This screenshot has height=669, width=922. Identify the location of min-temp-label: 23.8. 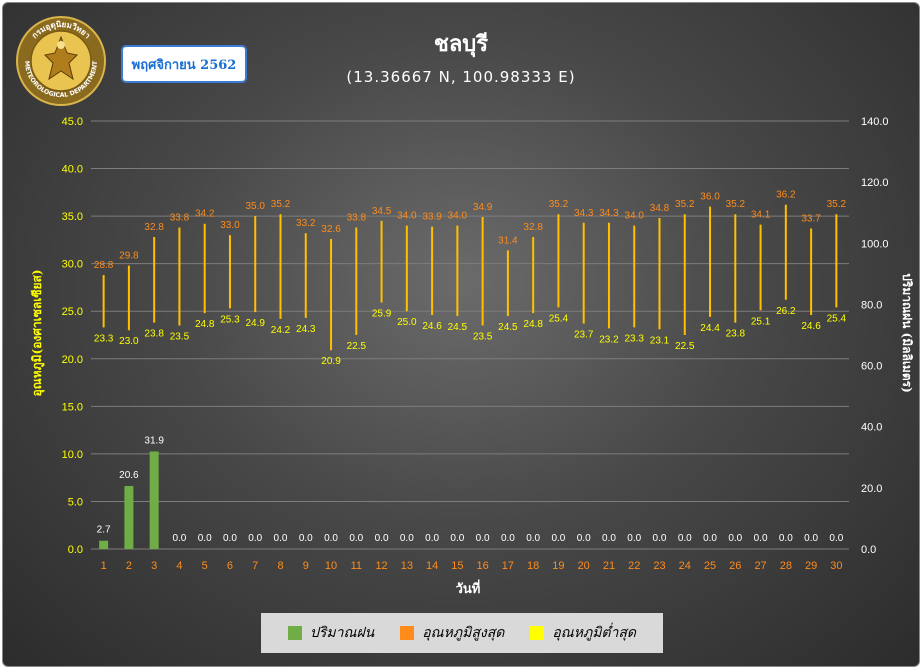
(154, 334).